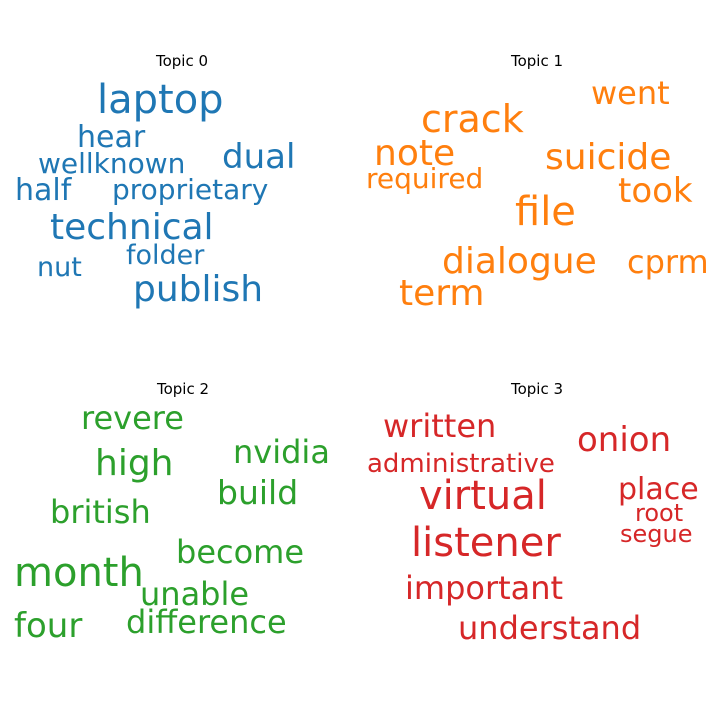  What do you see at coordinates (442, 293) in the screenshot?
I see `wordcloud-word: term` at bounding box center [442, 293].